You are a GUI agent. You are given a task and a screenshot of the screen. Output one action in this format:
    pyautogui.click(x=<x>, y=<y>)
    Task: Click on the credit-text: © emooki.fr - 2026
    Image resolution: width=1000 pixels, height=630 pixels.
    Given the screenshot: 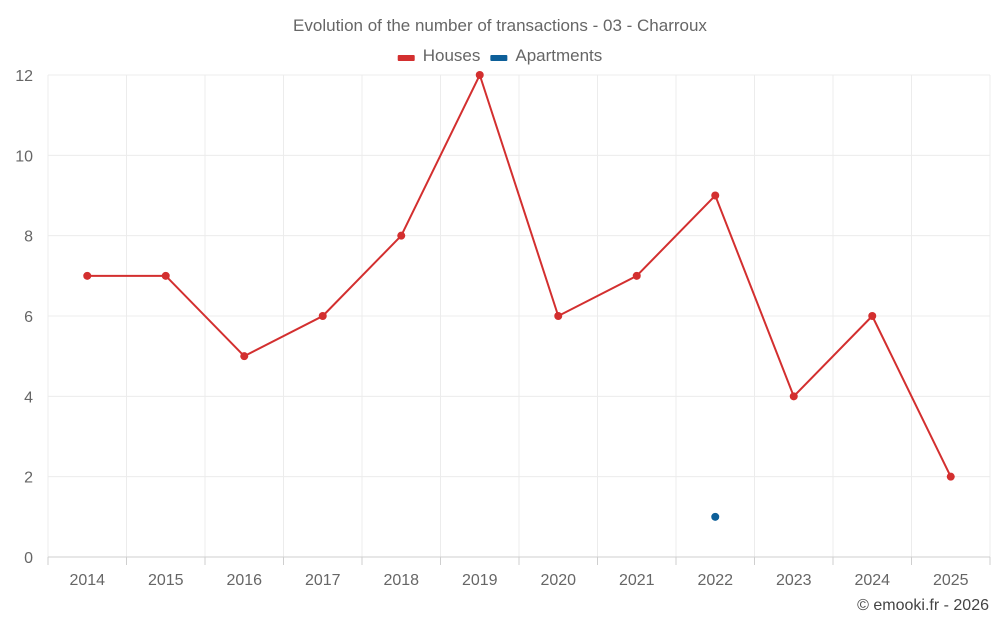 What is the action you would take?
    pyautogui.click(x=923, y=605)
    